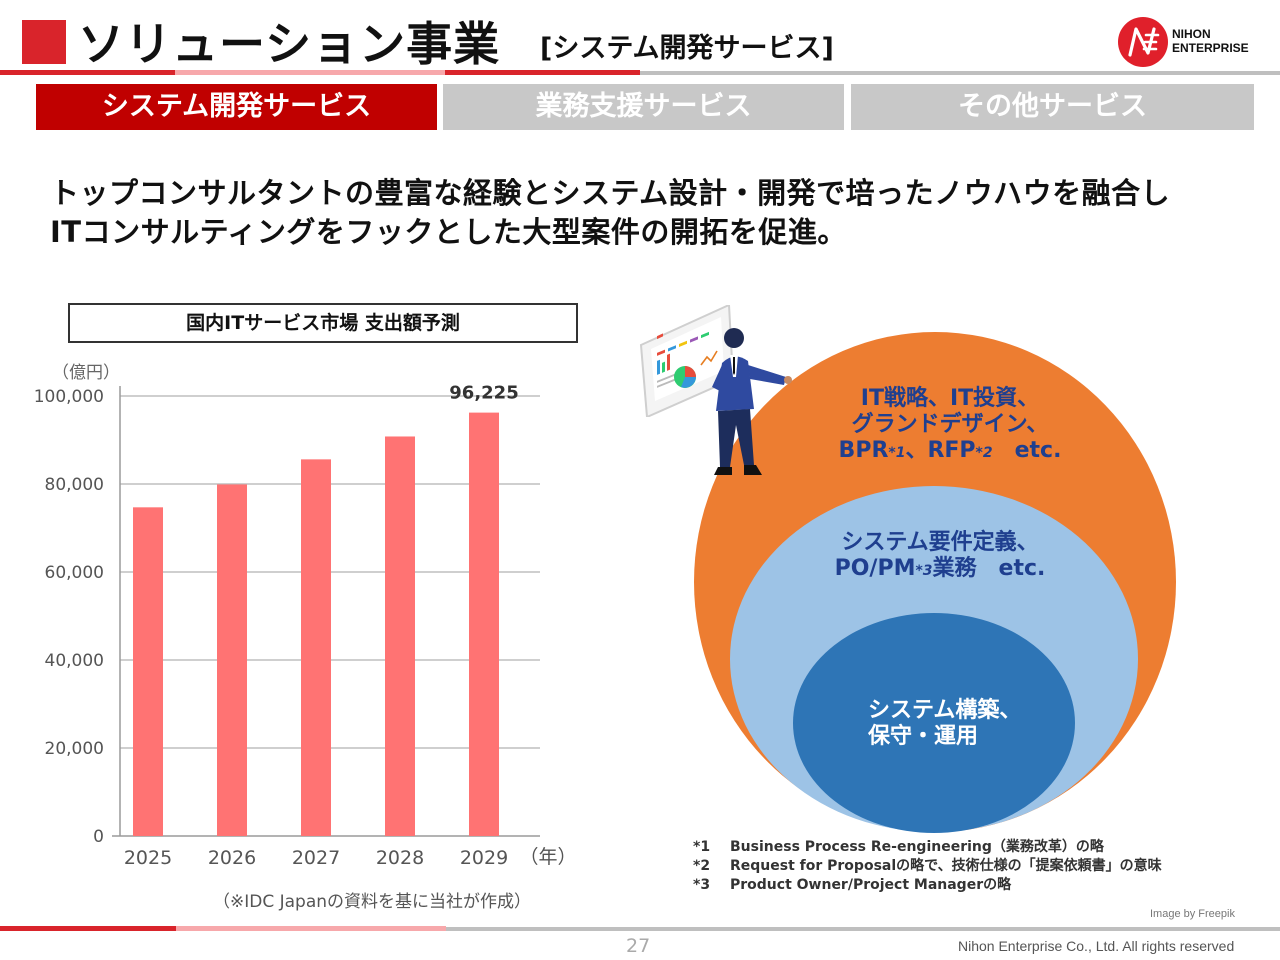 This screenshot has height=960, width=1280. What do you see at coordinates (74, 661) in the screenshot?
I see `y-tick-label: 40,000` at bounding box center [74, 661].